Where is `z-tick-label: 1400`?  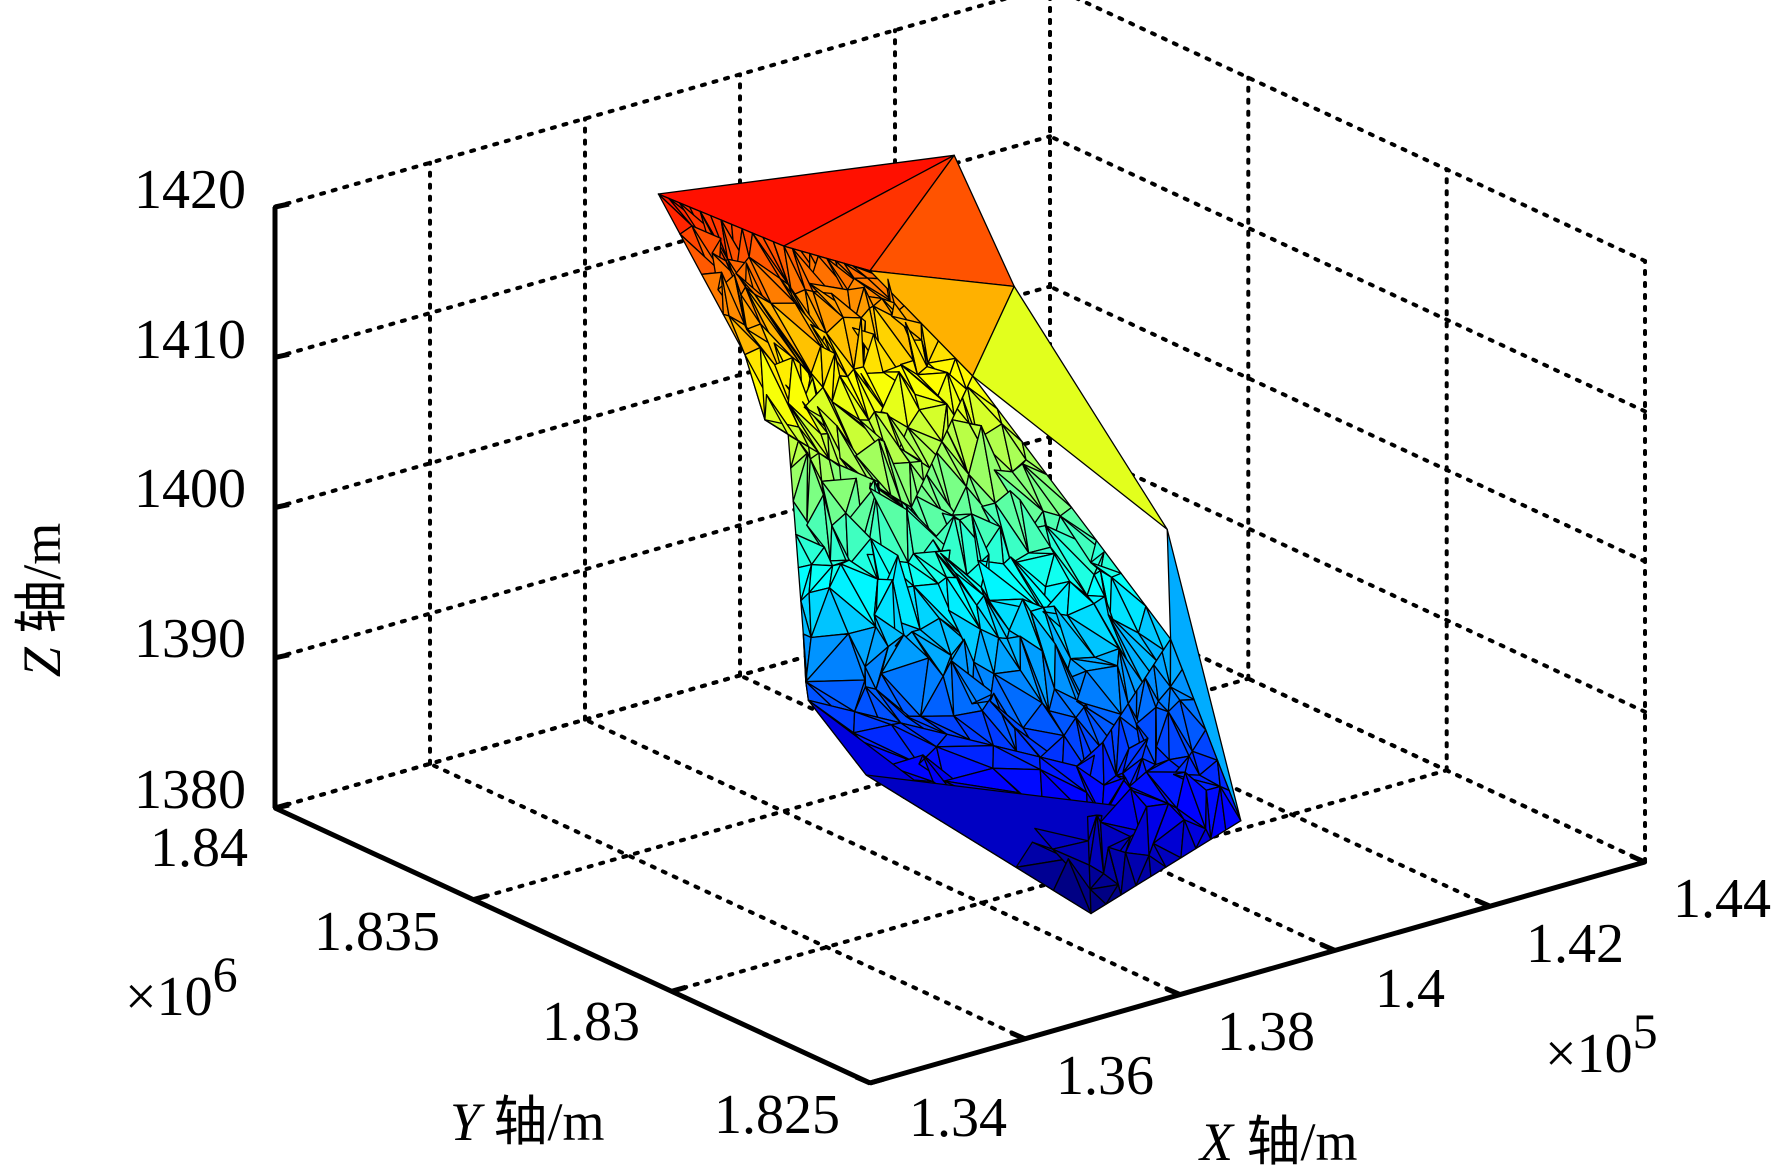
z-tick-label: 1400 is located at coordinates (190, 489).